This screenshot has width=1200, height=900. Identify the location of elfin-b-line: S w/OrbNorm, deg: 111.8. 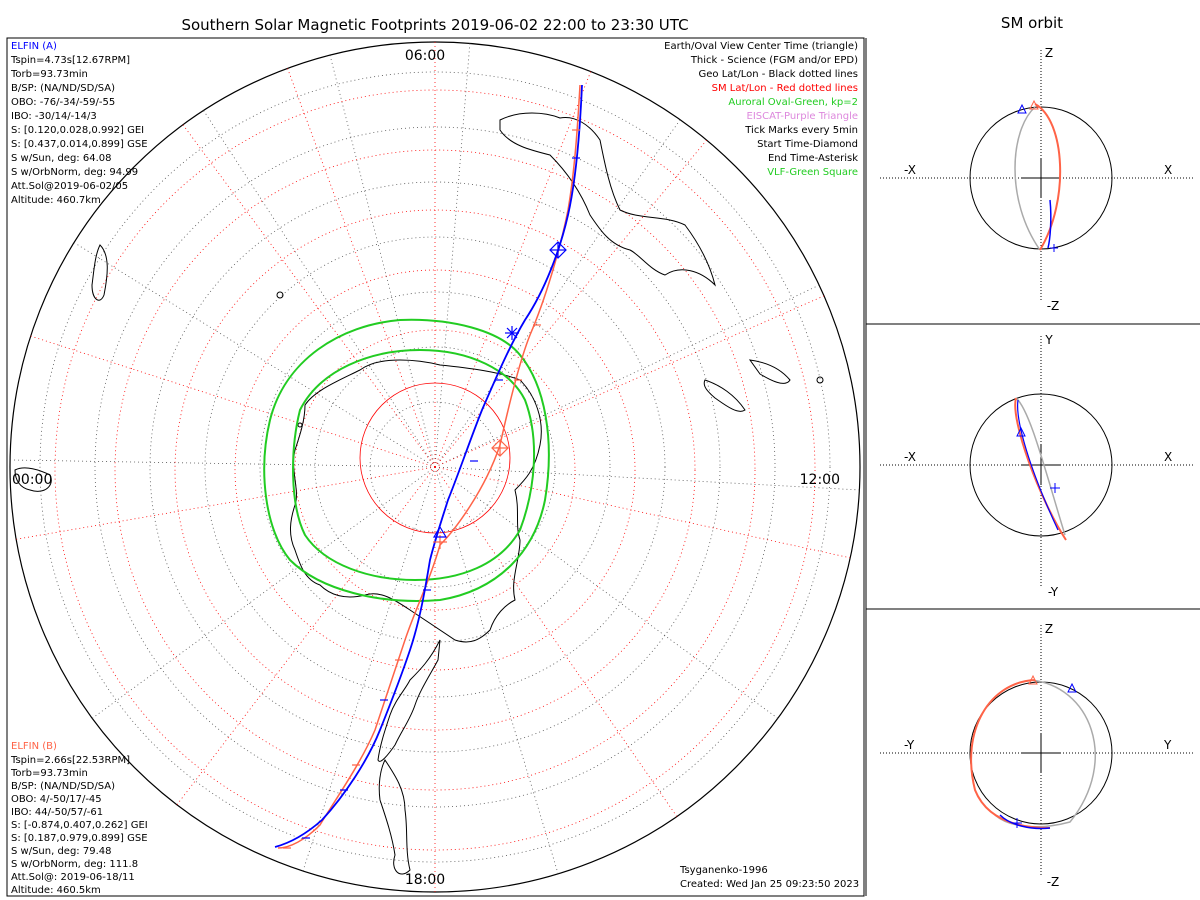
(74, 864).